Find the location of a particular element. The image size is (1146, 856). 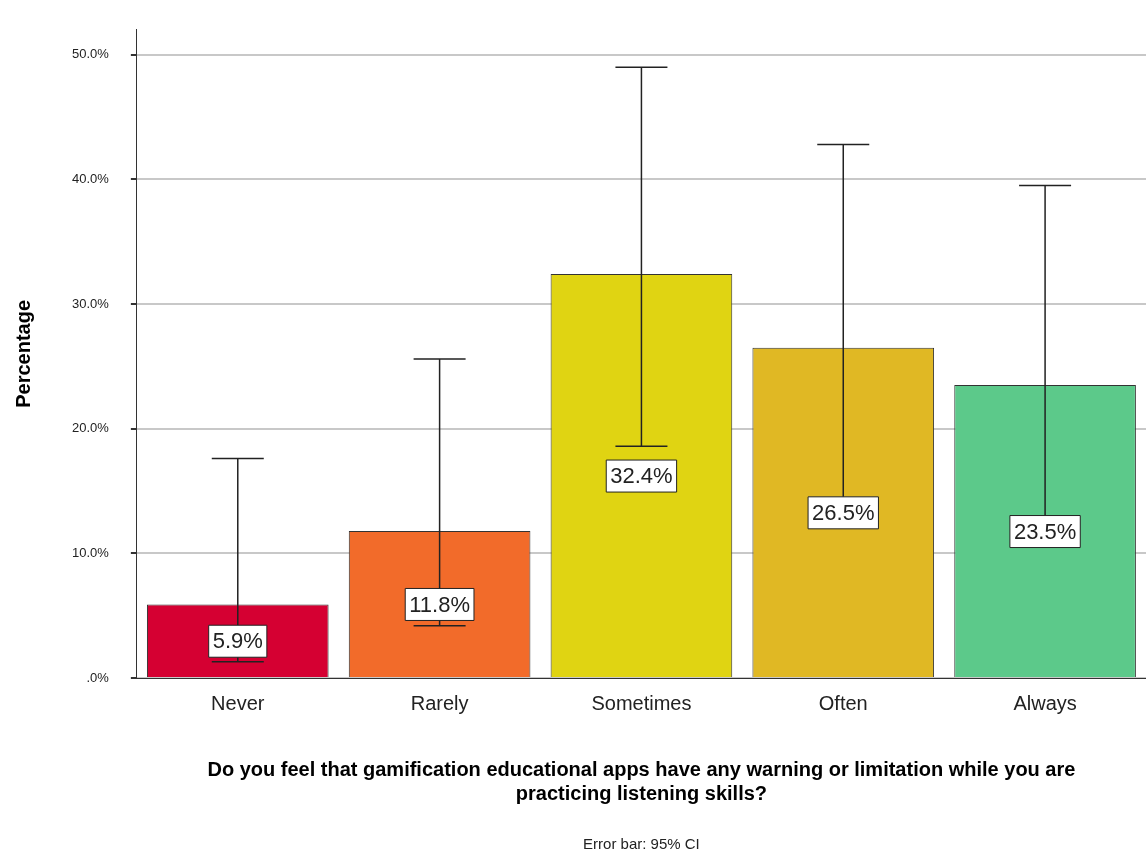

x-tick-label: Sometimes is located at coordinates (641, 702).